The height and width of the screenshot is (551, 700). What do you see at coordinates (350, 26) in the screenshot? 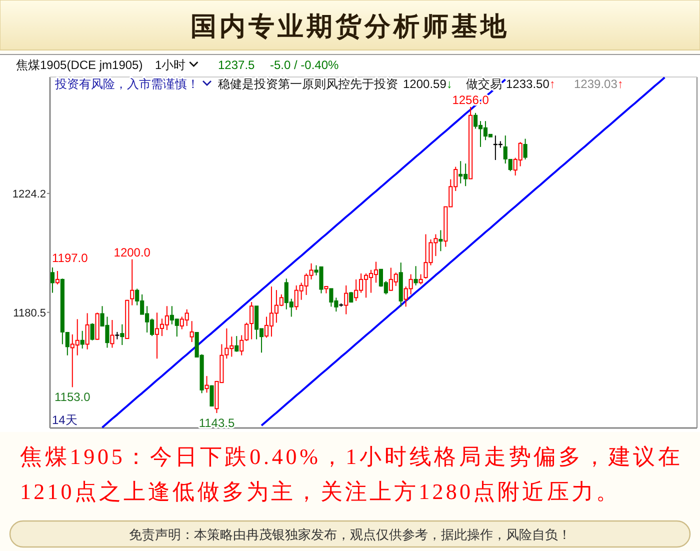
I see `title: 国内专业期货分析师基地` at bounding box center [350, 26].